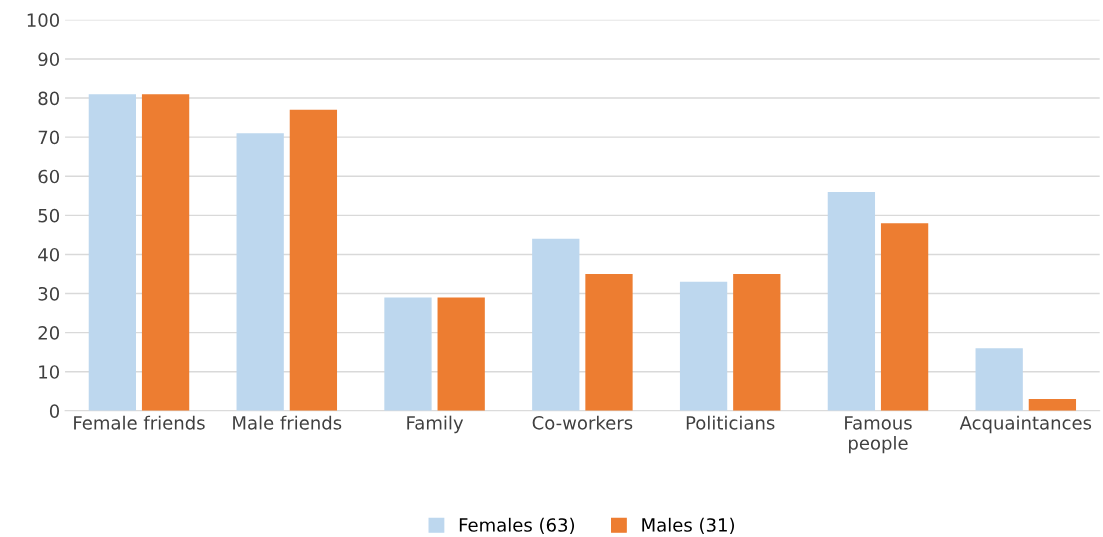 Image resolution: width=1103 pixels, height=537 pixels. I want to click on x-tick-label: Famous people, so click(878, 435).